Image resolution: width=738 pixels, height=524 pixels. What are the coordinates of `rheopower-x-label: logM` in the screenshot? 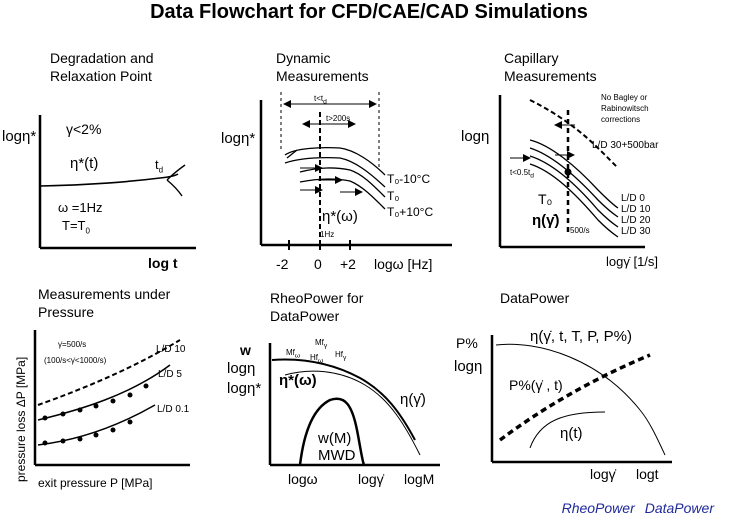 It's located at (419, 479).